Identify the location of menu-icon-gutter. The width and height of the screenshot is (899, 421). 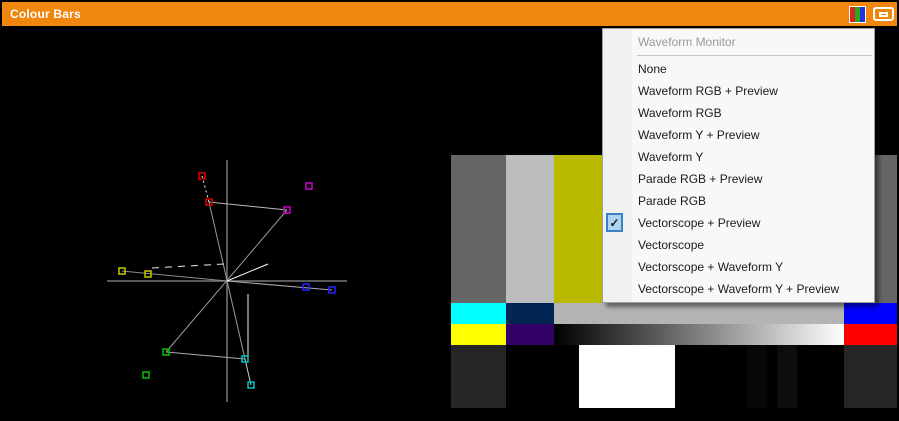
(617, 165).